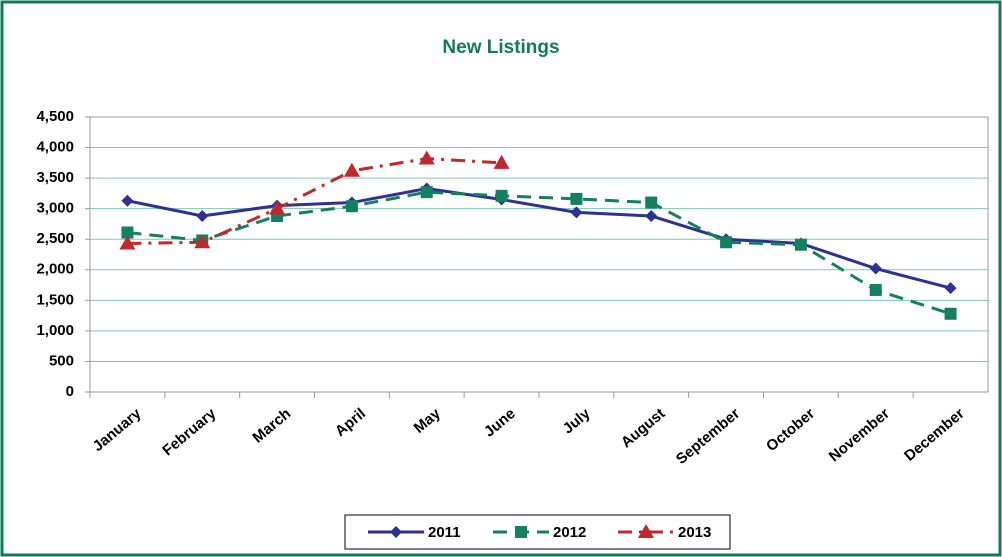  What do you see at coordinates (55, 299) in the screenshot?
I see `y-tick-label: 1,500` at bounding box center [55, 299].